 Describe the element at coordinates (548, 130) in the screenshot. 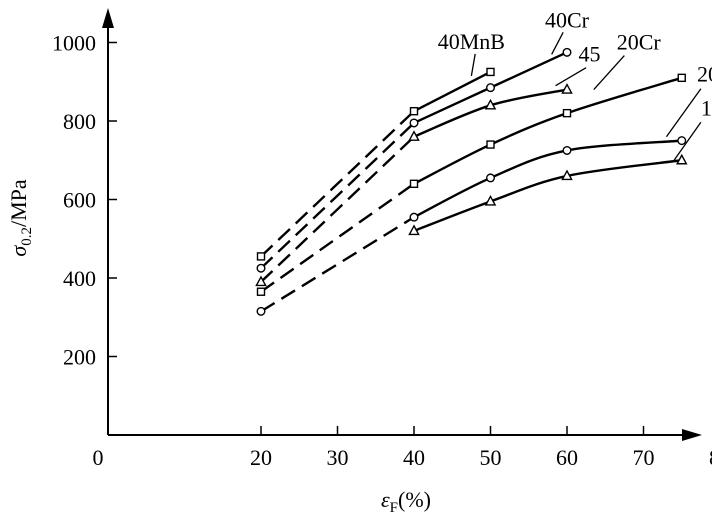

I see `series-solid-20cr` at that location.